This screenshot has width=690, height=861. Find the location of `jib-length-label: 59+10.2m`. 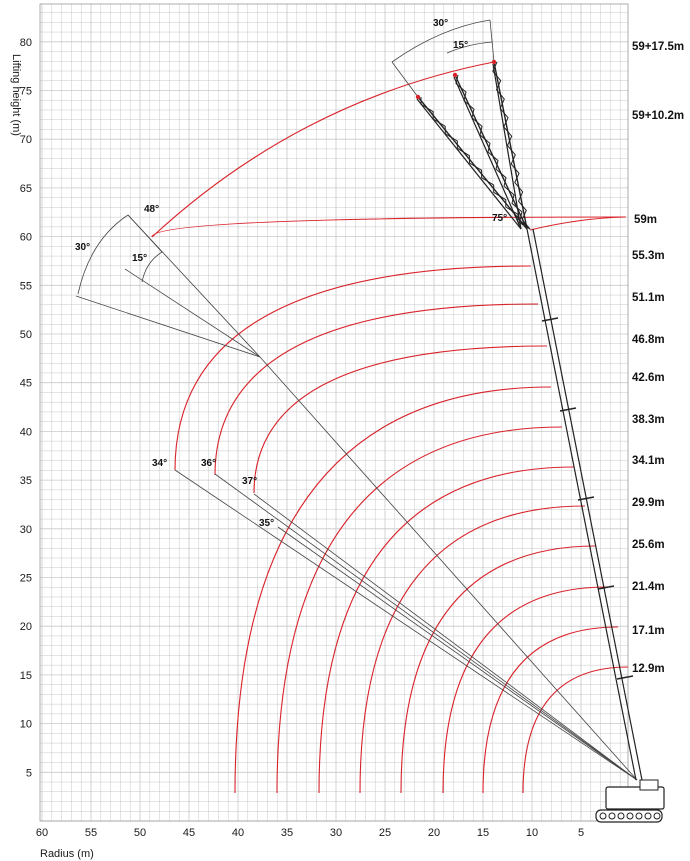

jib-length-label: 59+10.2m is located at coordinates (658, 116).